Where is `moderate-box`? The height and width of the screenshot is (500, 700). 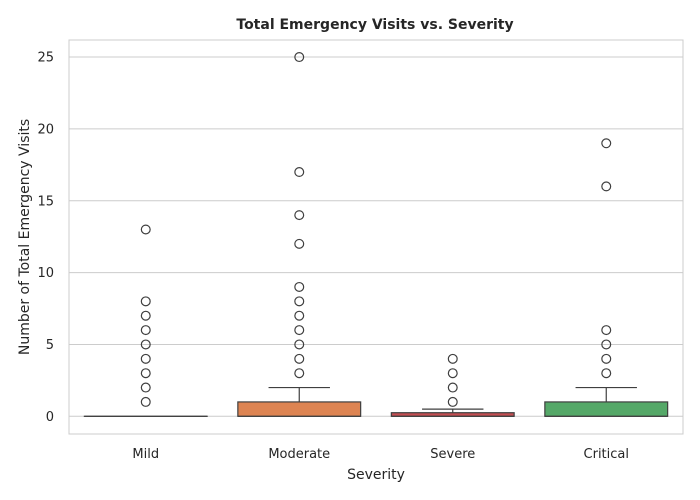 moderate-box is located at coordinates (299, 409).